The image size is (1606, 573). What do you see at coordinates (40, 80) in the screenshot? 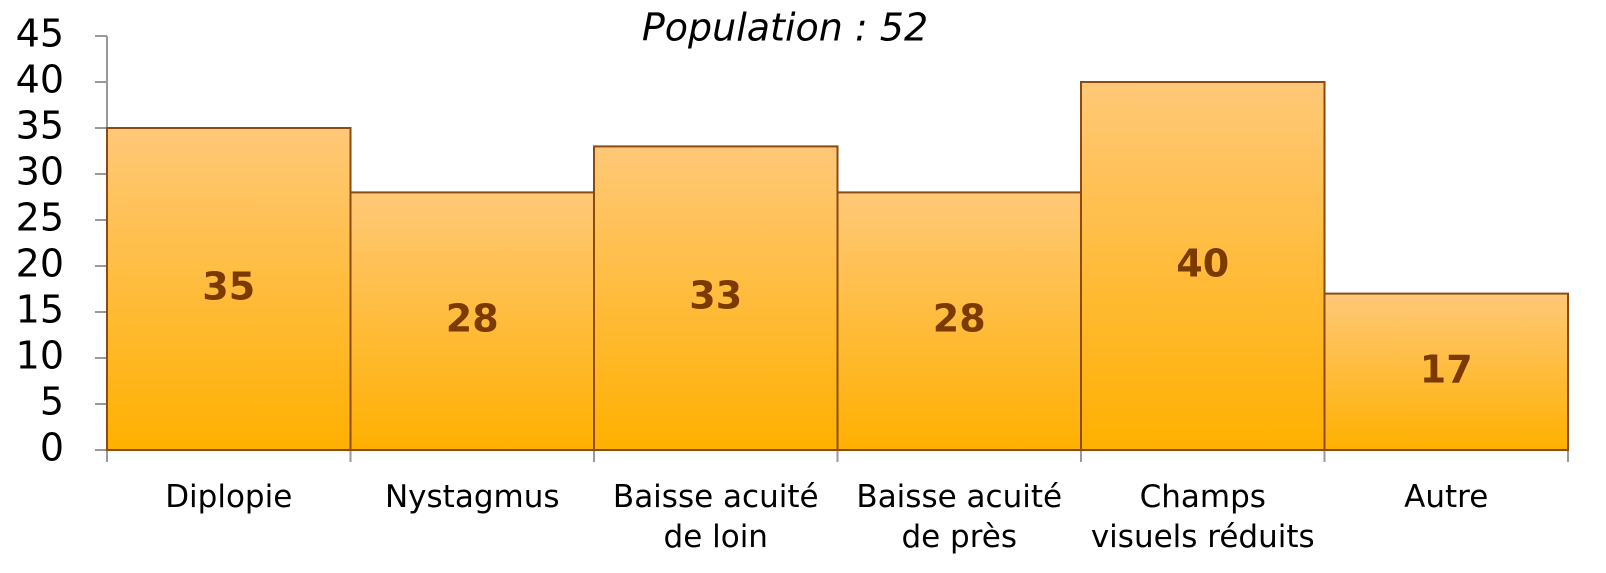
I see `y-tick-label: 40` at bounding box center [40, 80].